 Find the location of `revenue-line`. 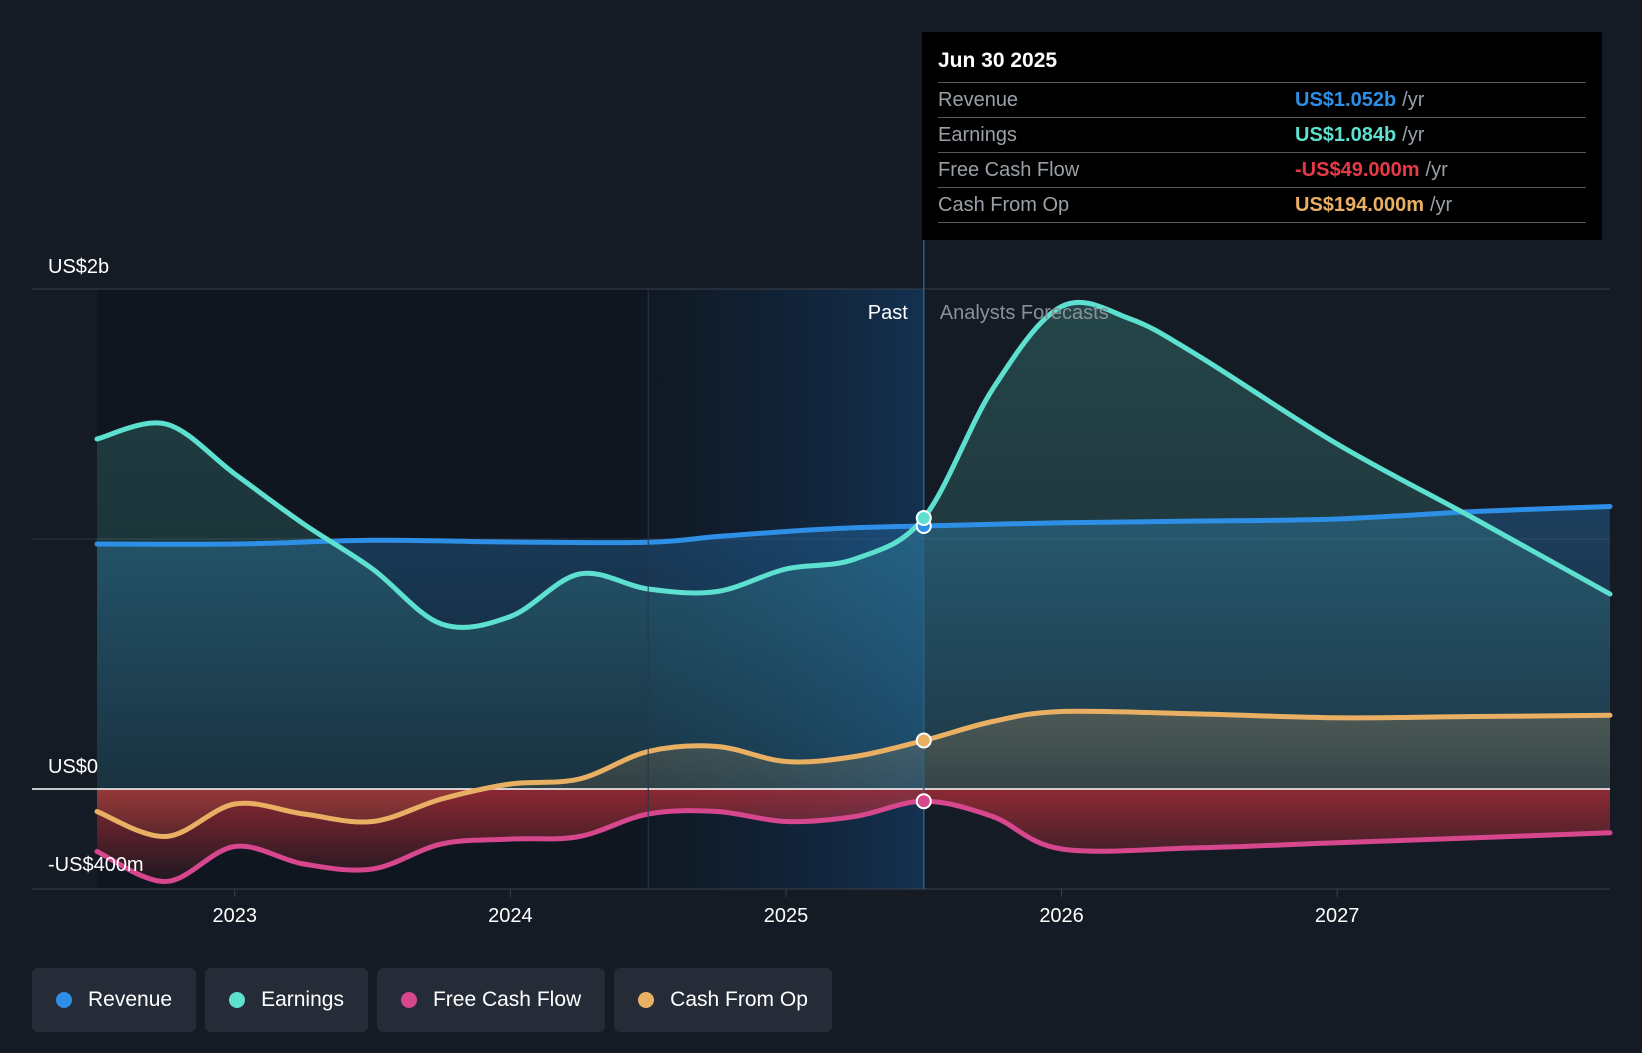

revenue-line is located at coordinates (853, 525).